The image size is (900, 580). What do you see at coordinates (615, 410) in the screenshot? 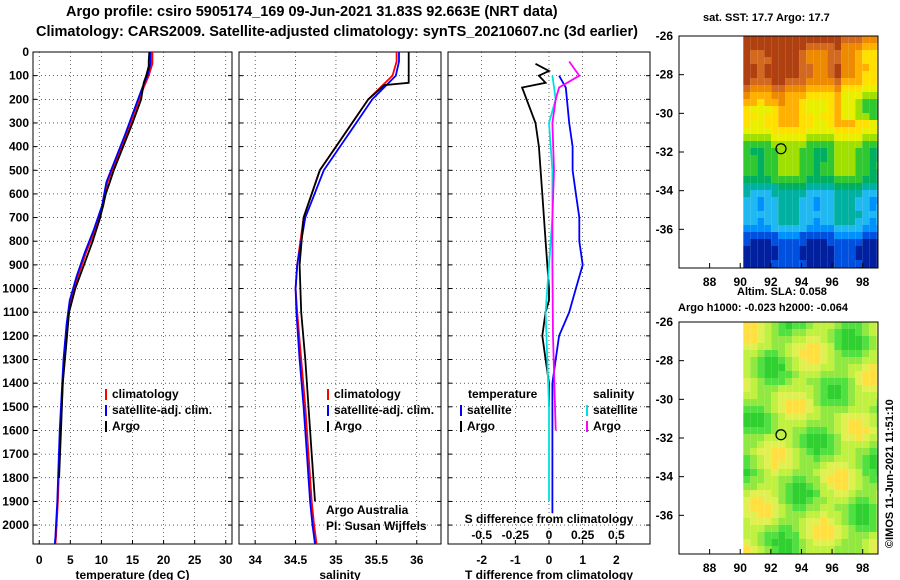
I see `legend-label: satellite` at bounding box center [615, 410].